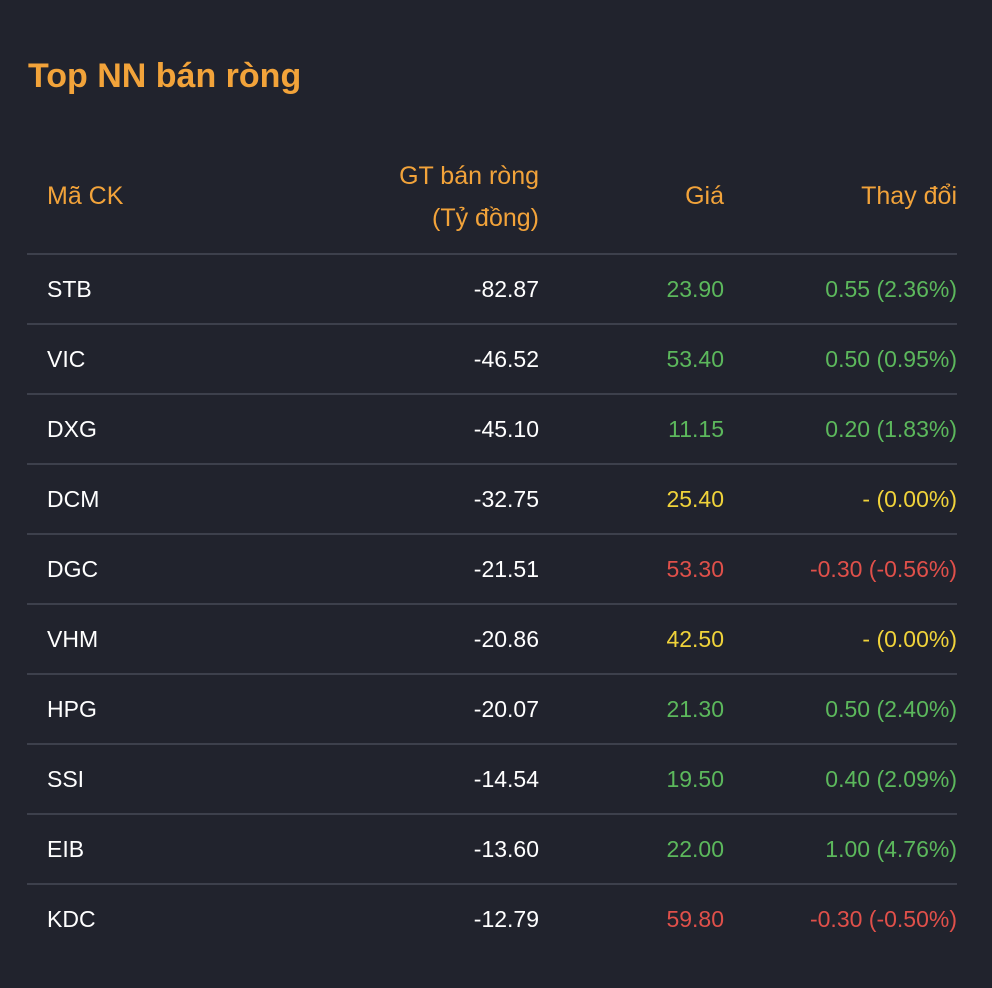  Describe the element at coordinates (72, 708) in the screenshot. I see `stock-code: HPG` at that location.